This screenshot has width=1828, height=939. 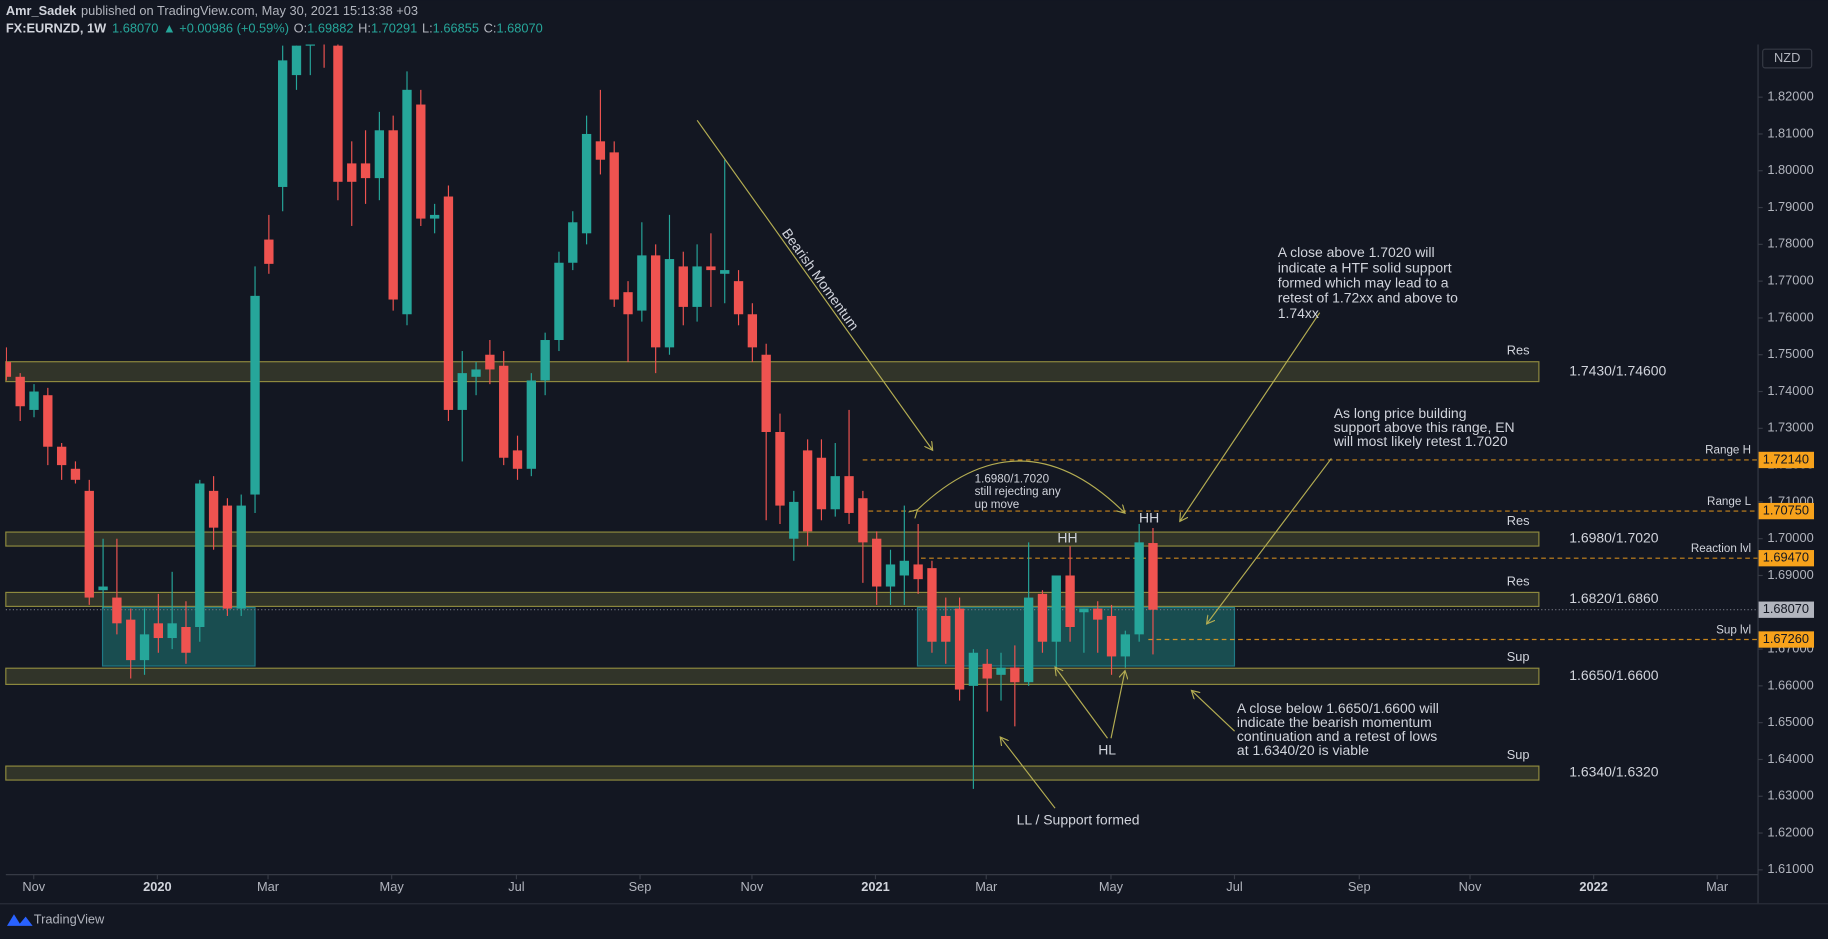 I want to click on x-tick-label: May, so click(x=1111, y=886).